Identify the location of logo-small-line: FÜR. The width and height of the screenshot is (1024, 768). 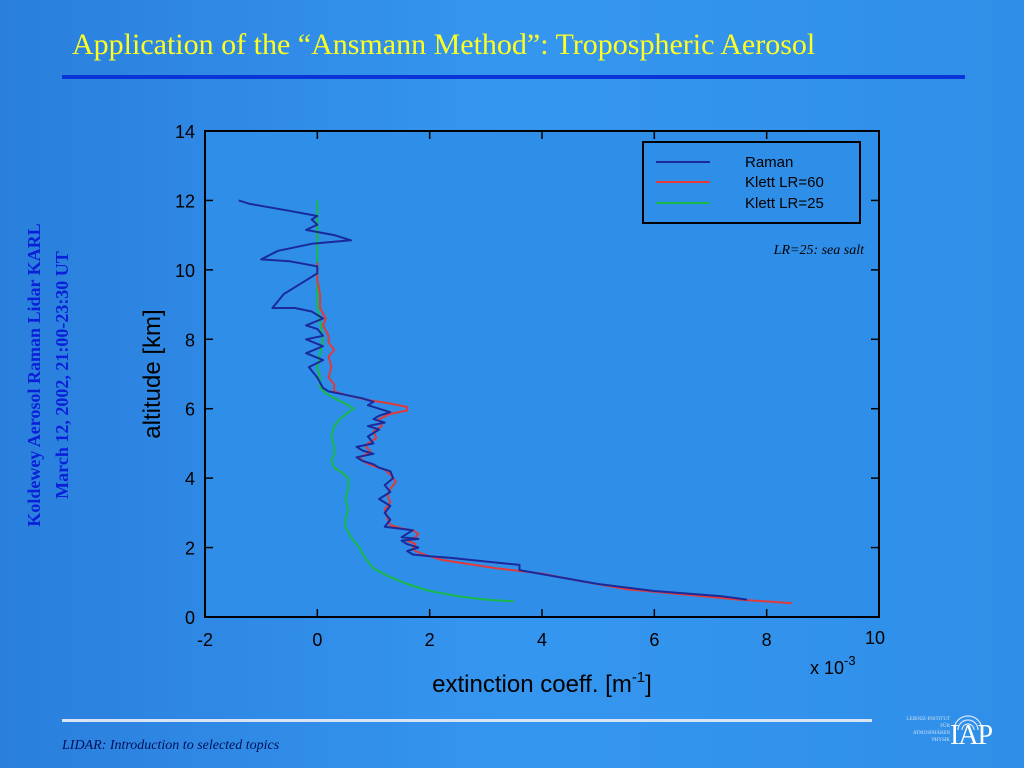
(945, 726).